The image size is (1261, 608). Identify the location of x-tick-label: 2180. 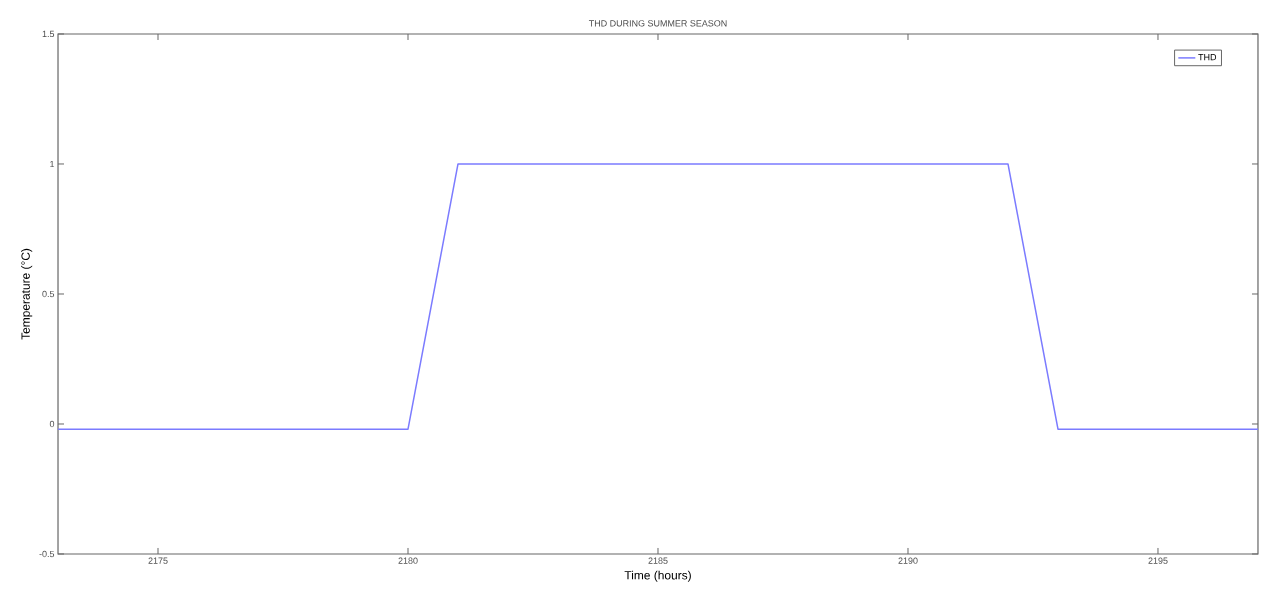
(408, 560).